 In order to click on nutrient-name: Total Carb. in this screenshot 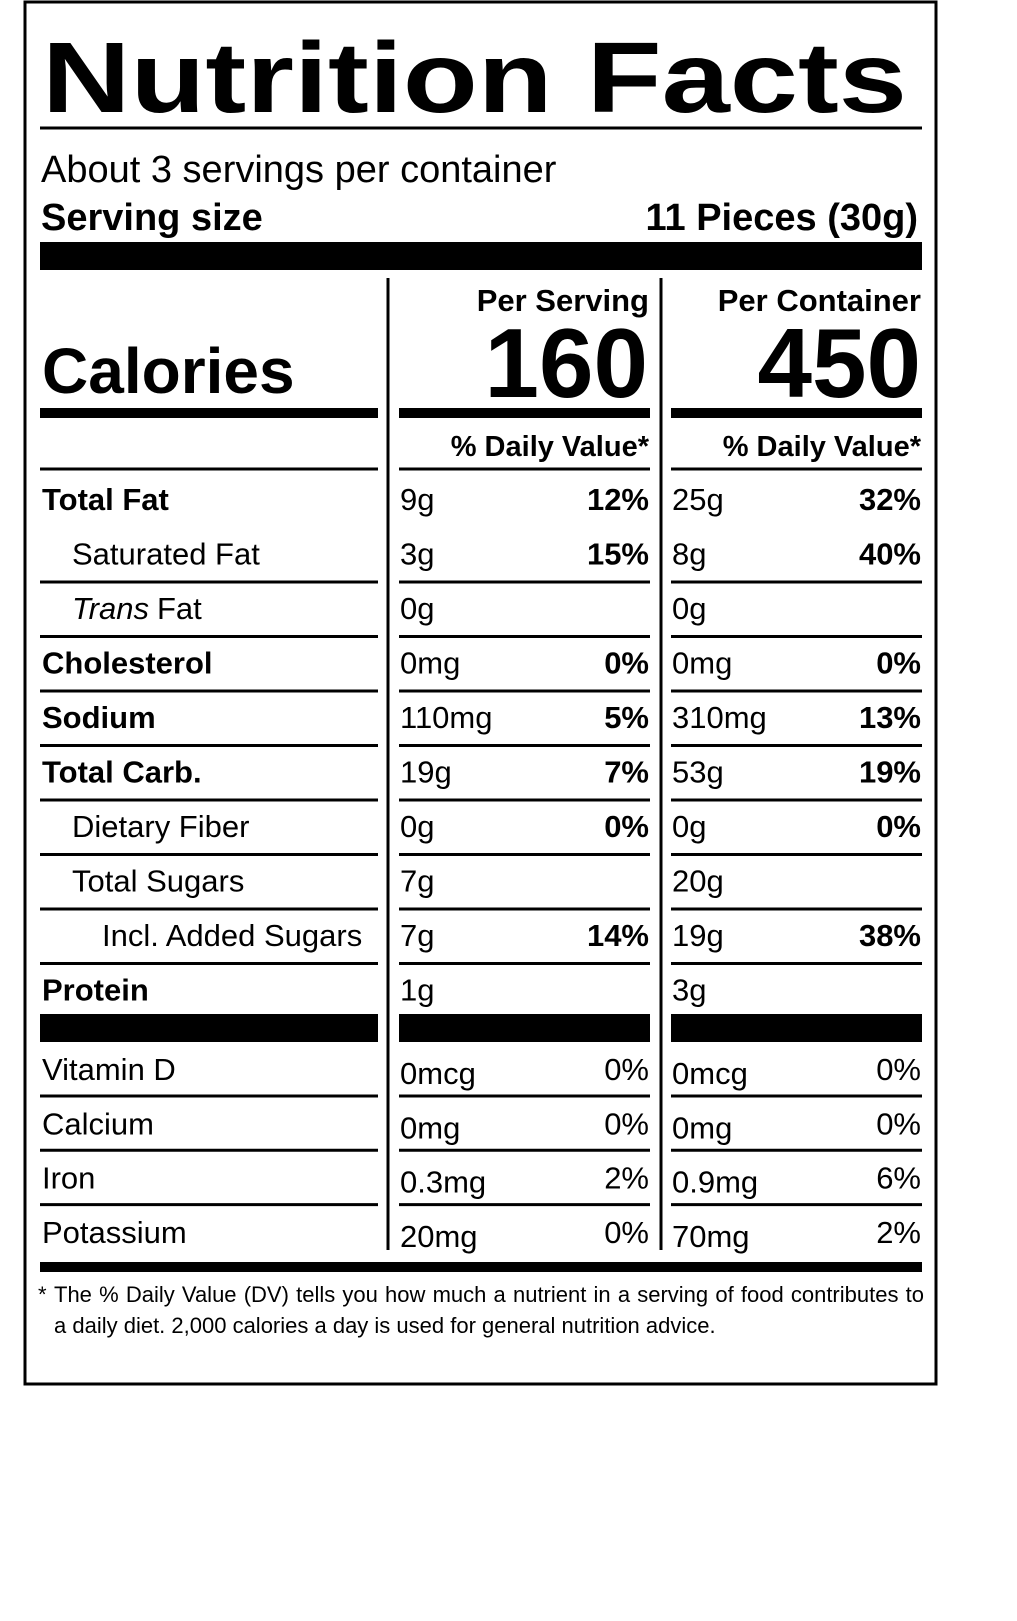, I will do `click(122, 772)`.